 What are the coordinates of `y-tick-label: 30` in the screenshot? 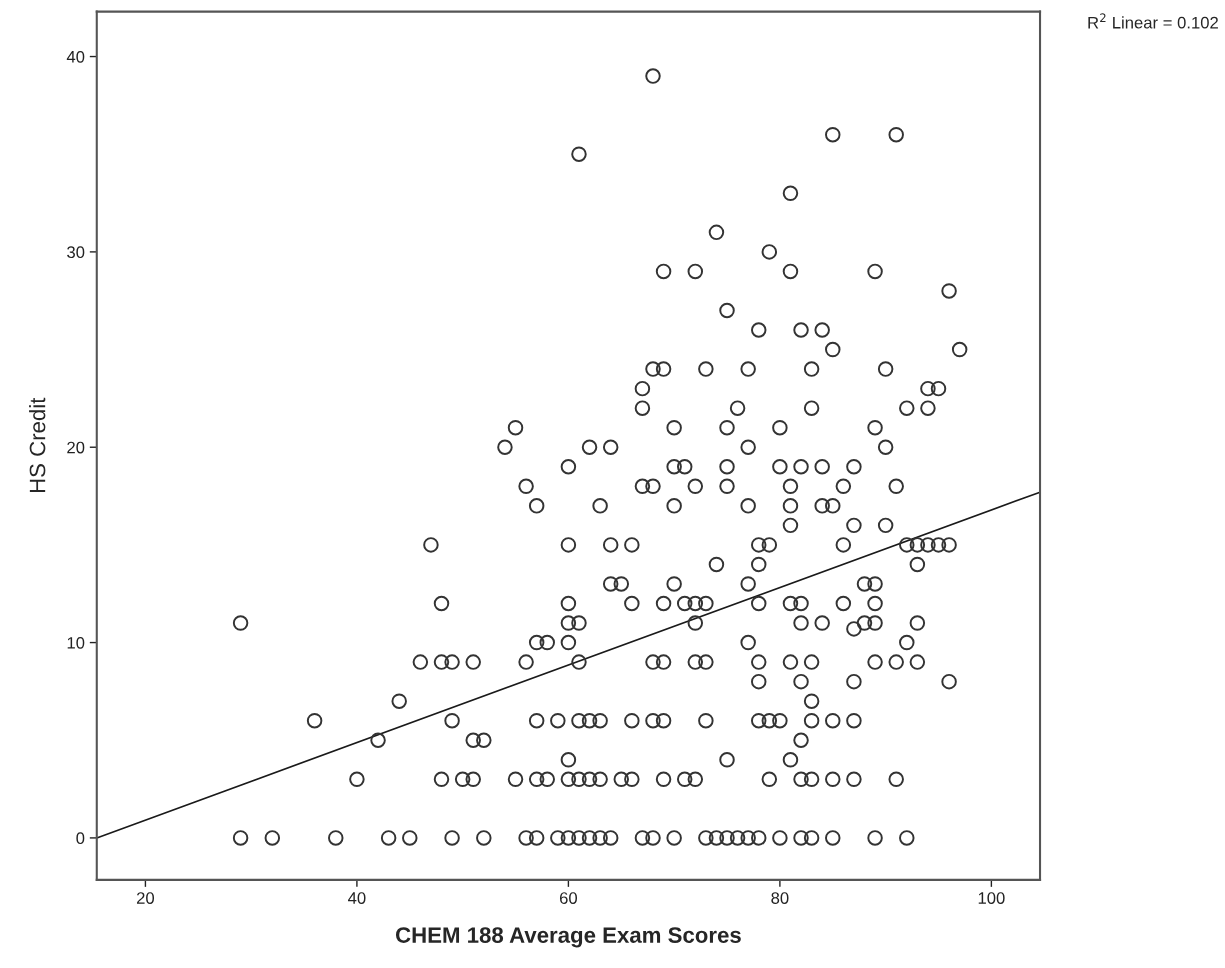 It's located at (76, 252).